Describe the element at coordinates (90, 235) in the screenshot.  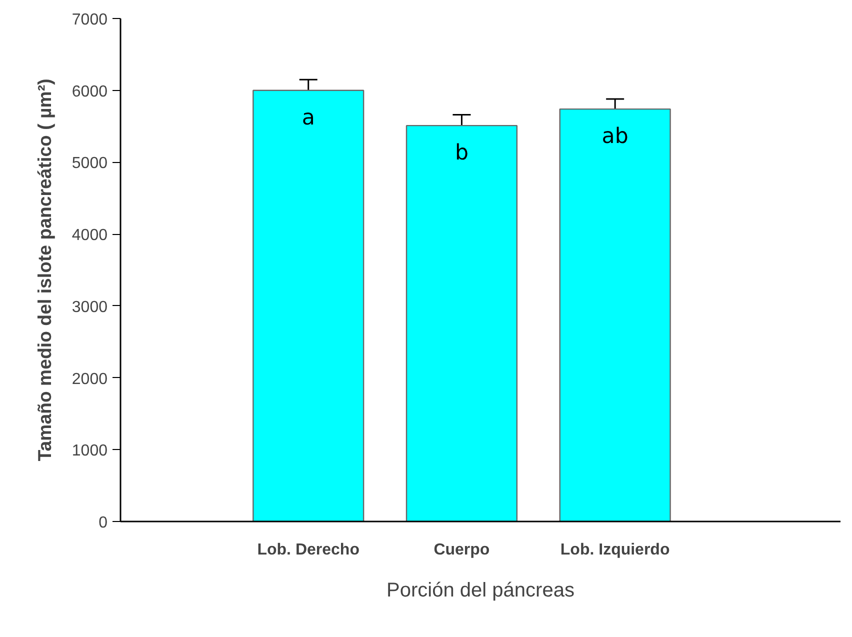
I see `y-tick-label: 4000` at that location.